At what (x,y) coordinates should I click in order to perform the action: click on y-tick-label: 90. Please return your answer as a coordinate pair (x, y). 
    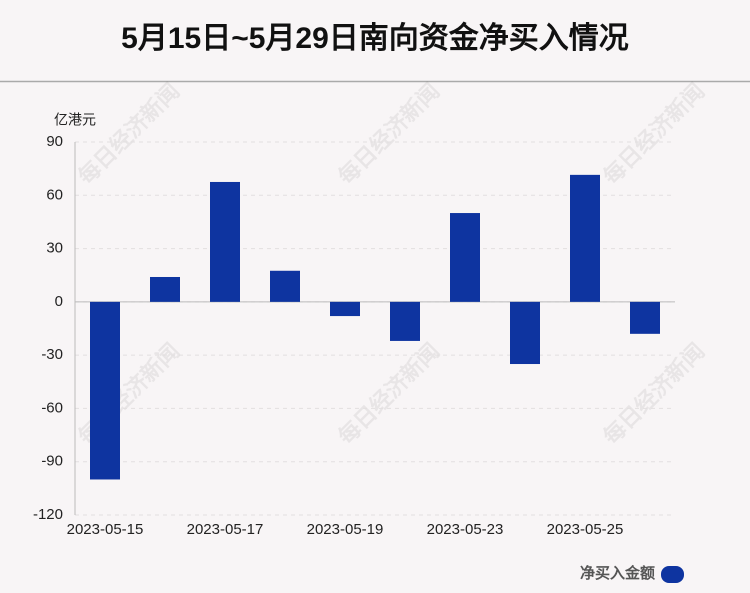
    Looking at the image, I should click on (54, 141).